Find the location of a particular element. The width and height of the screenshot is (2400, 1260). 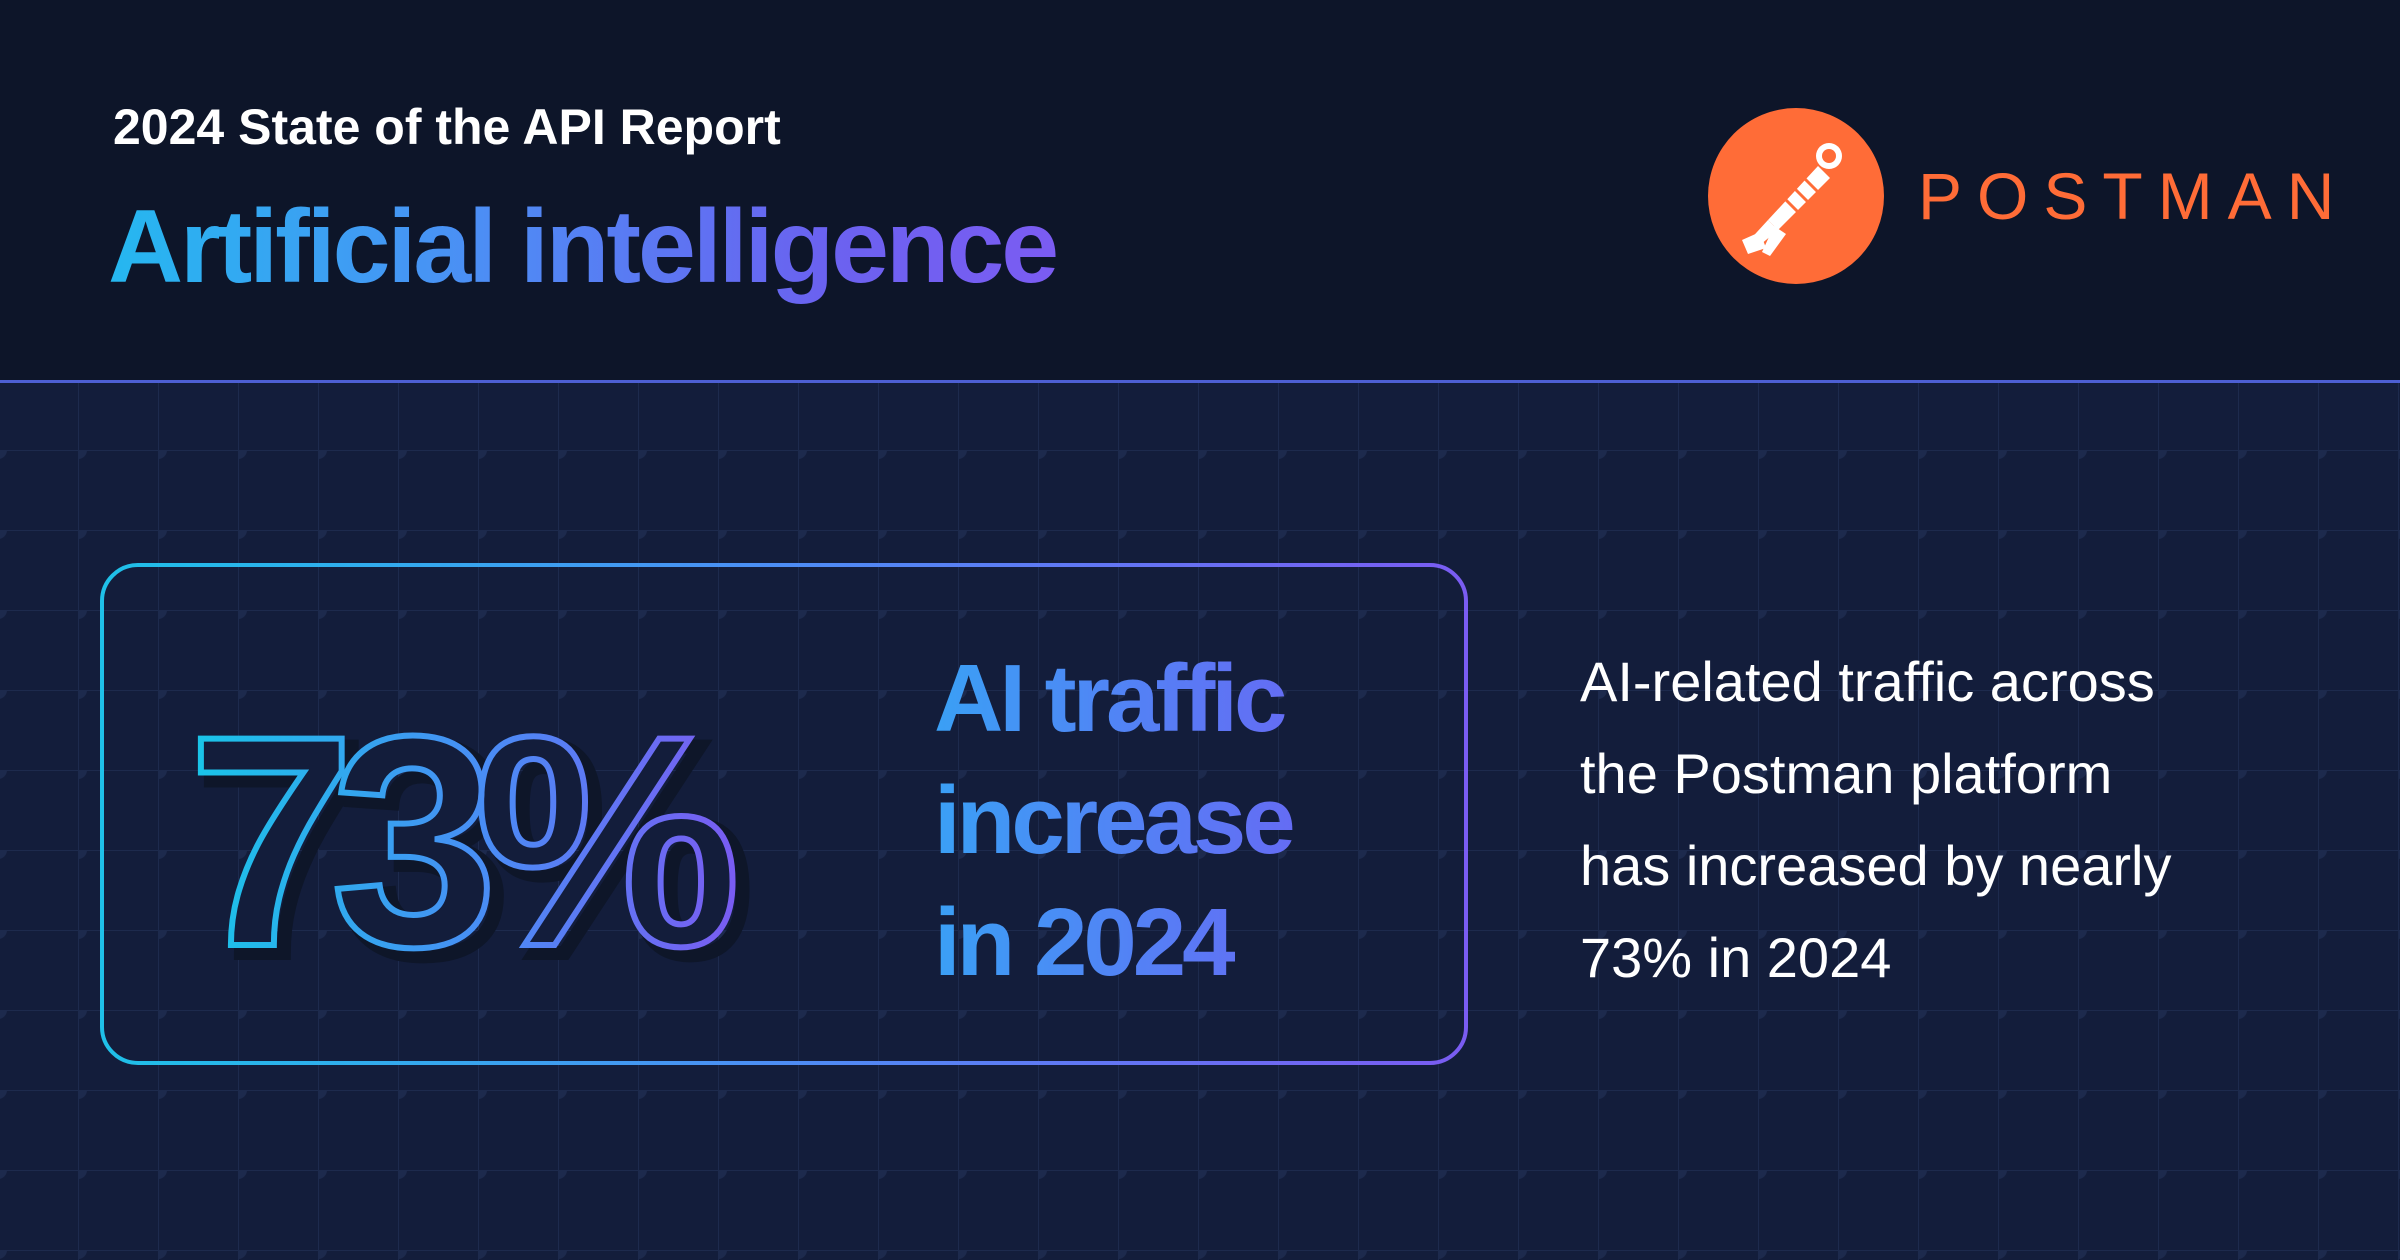

report-subtitle: 2024 State of the API Report is located at coordinates (447, 127).